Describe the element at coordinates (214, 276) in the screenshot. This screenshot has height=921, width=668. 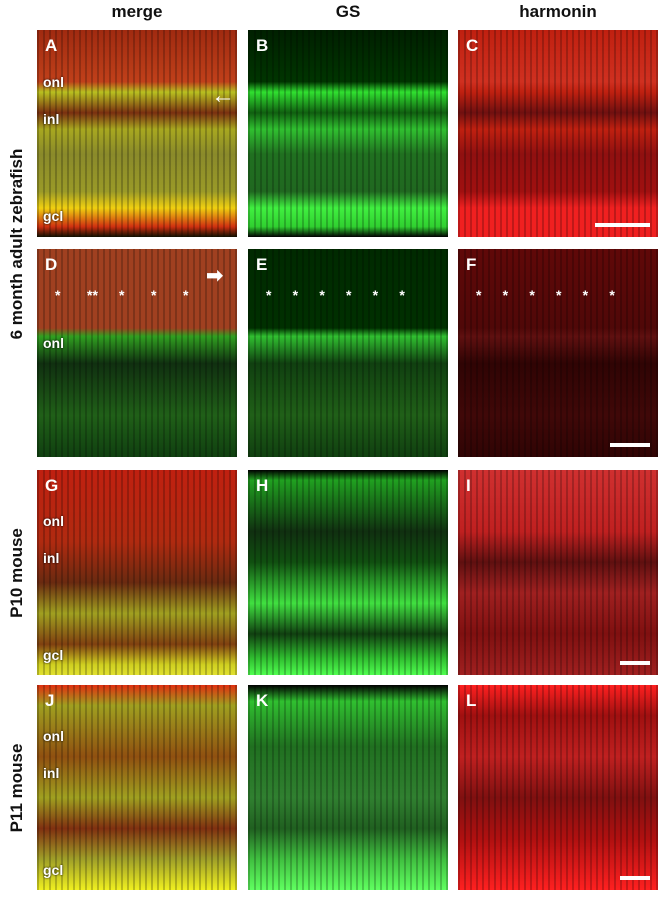
I see `arrow-right-icon: ➡` at that location.